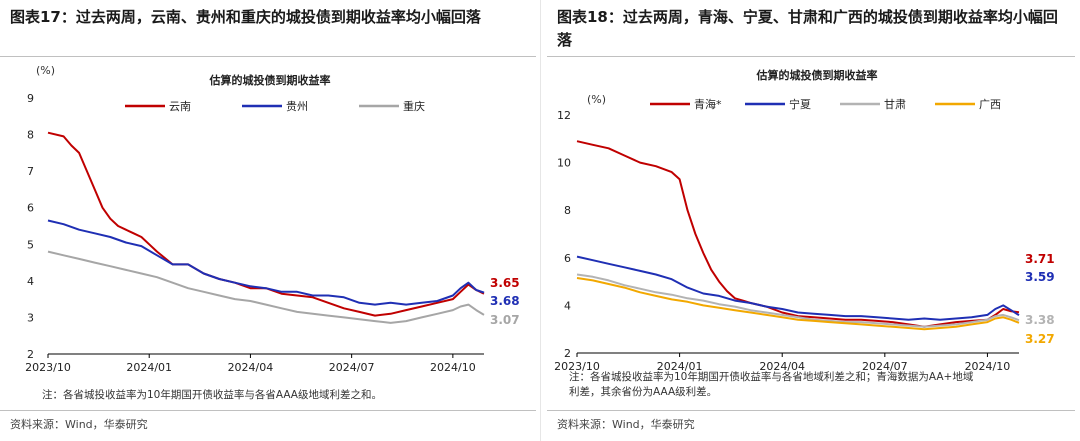  I want to click on left-y-tick-0: 2, so click(30, 354).